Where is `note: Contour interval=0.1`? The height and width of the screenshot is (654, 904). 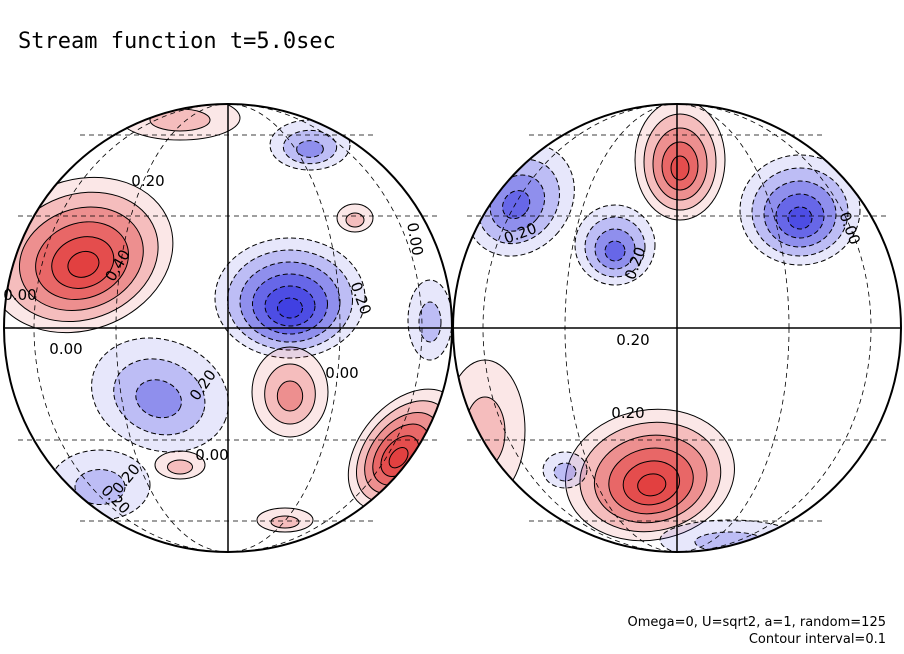
note: Contour interval=0.1 is located at coordinates (817, 639).